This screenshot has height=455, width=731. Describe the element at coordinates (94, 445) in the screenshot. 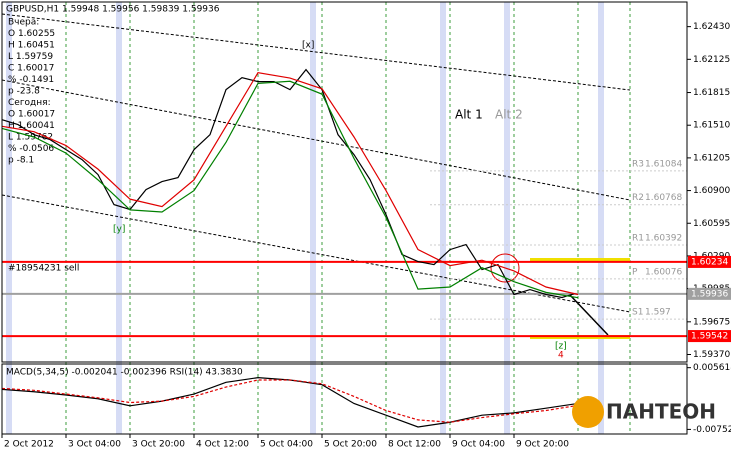

I see `x-tick-label: 3 Oct 04:00` at that location.